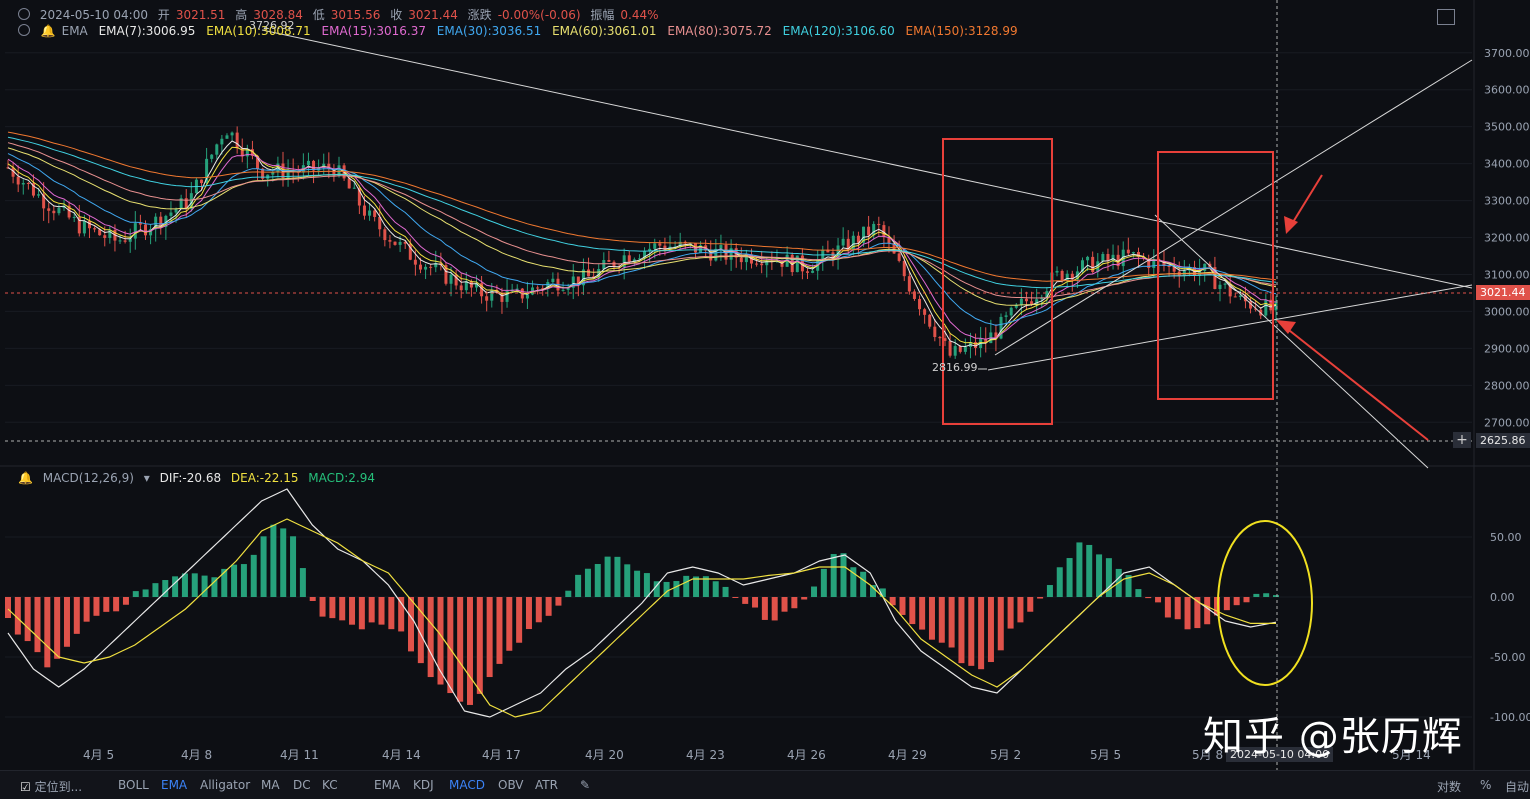 The width and height of the screenshot is (1530, 799). What do you see at coordinates (1306, 201) in the screenshot?
I see `arrow-line` at bounding box center [1306, 201].